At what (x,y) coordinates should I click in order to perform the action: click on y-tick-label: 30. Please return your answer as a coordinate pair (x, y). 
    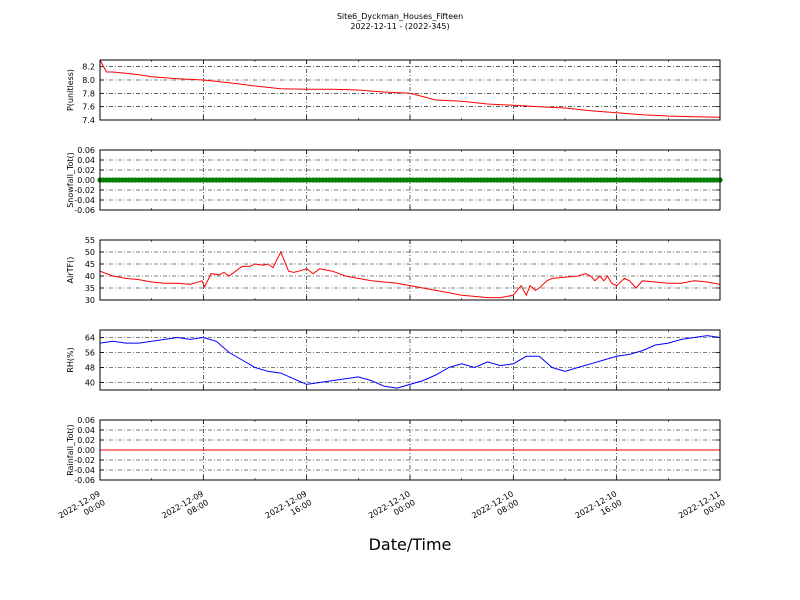
    Looking at the image, I should click on (90, 300).